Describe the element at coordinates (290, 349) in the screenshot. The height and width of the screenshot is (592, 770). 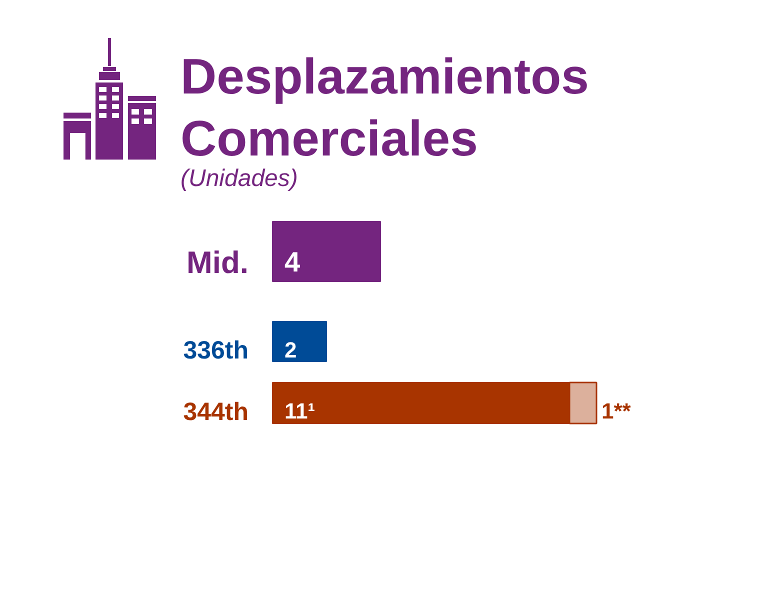
I see `data-label: 2` at that location.